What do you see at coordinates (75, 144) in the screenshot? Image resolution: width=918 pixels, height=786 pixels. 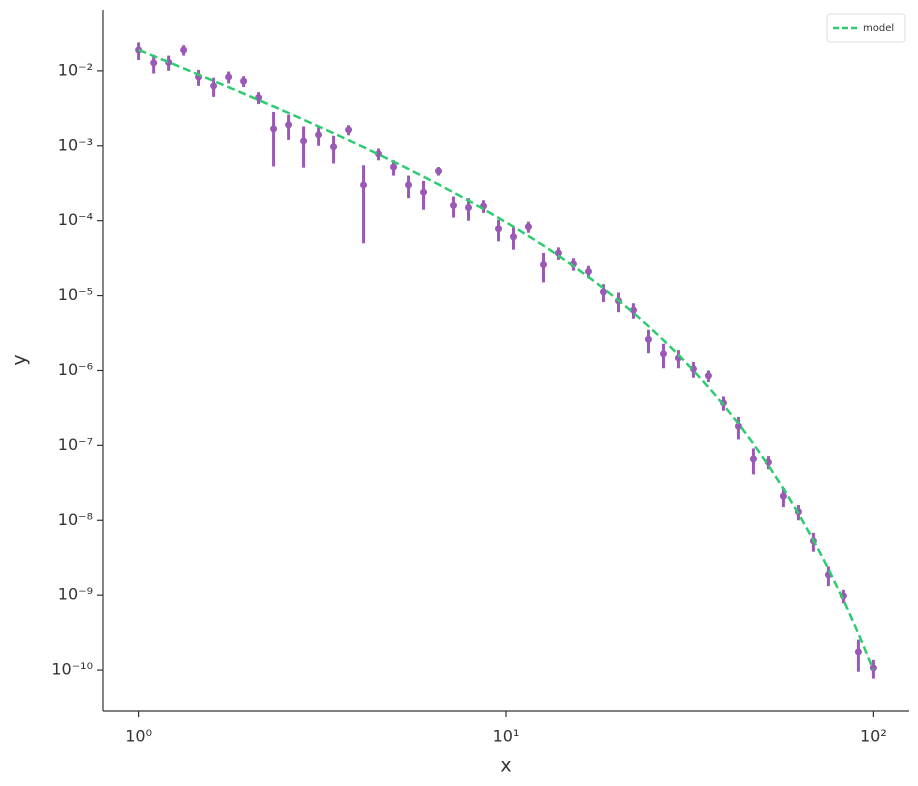 I see `y-tick-label: 10⁻³` at bounding box center [75, 144].